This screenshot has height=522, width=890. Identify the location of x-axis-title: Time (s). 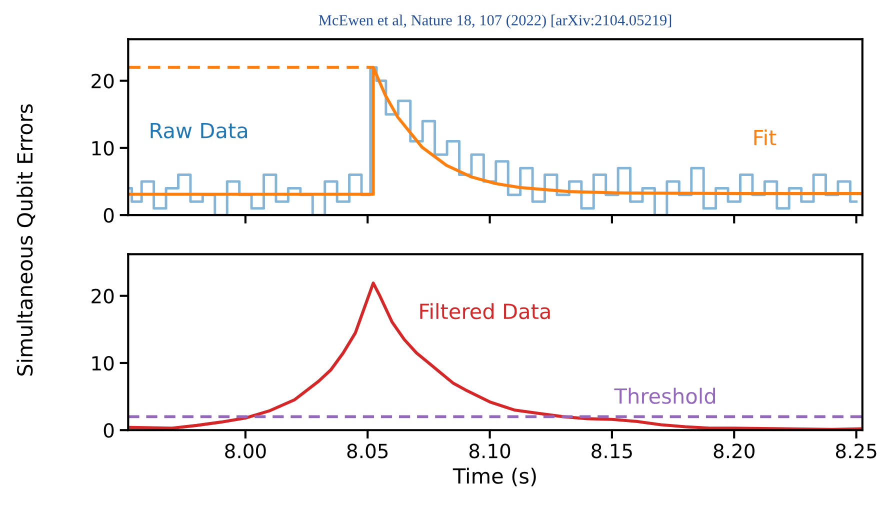
(494, 477).